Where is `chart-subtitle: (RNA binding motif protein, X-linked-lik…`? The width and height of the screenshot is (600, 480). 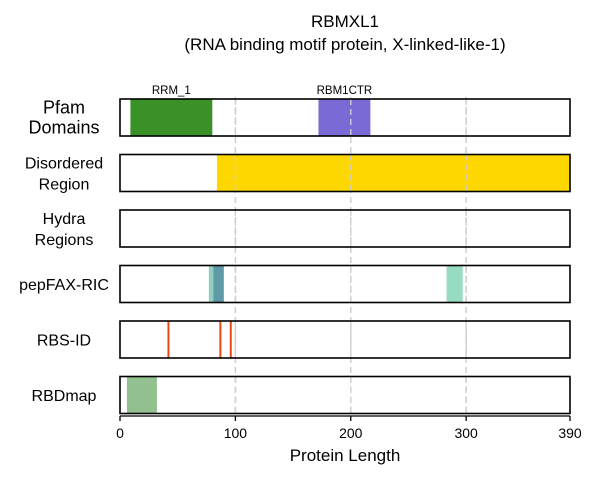 chart-subtitle: (RNA binding motif protein, X-linked-lik… is located at coordinates (344, 44).